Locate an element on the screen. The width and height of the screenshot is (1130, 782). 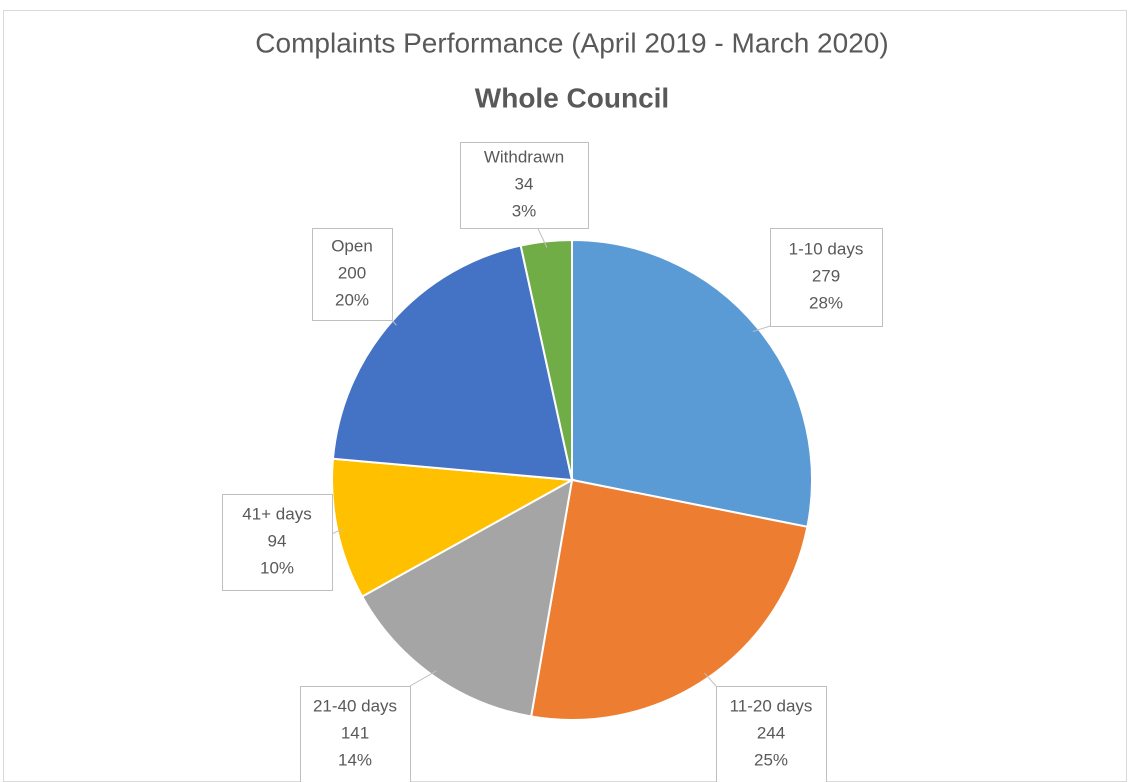
label-name: 1-10 days is located at coordinates (826, 248).